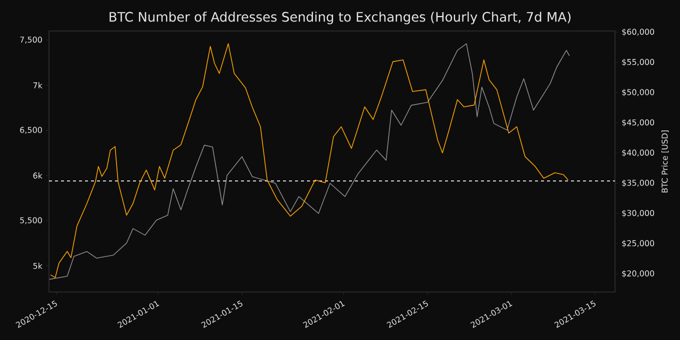 This screenshot has width=680, height=340. What do you see at coordinates (31, 40) in the screenshot?
I see `y-tick-label: 7,500` at bounding box center [31, 40].